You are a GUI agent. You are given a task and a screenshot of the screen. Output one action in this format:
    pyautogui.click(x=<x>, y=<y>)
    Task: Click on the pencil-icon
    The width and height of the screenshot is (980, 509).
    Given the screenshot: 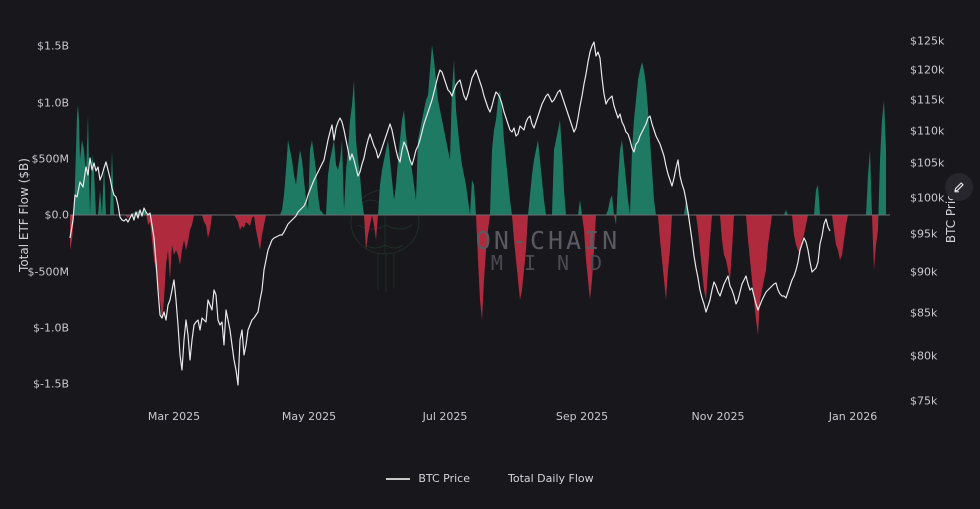 What is the action you would take?
    pyautogui.click(x=959, y=187)
    